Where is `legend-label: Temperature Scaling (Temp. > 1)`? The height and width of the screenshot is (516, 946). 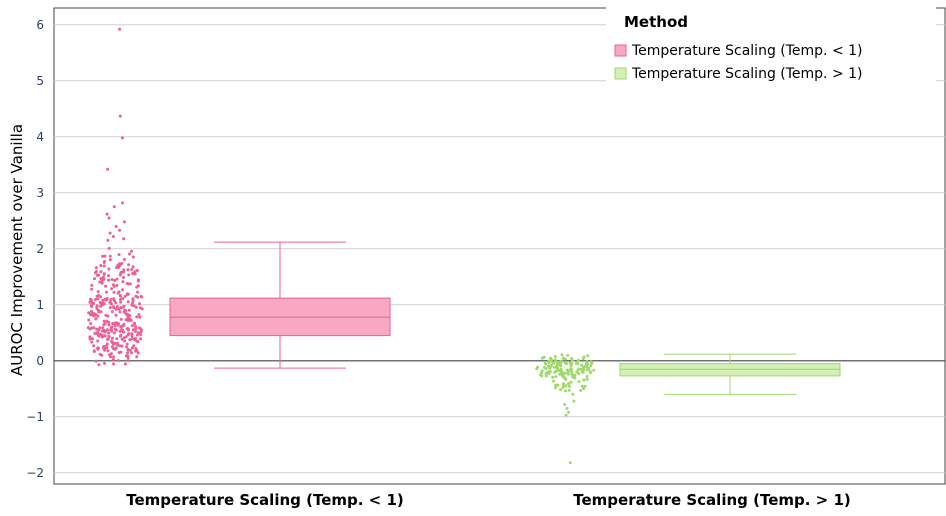 legend-label: Temperature Scaling (Temp. > 1) is located at coordinates (747, 74).